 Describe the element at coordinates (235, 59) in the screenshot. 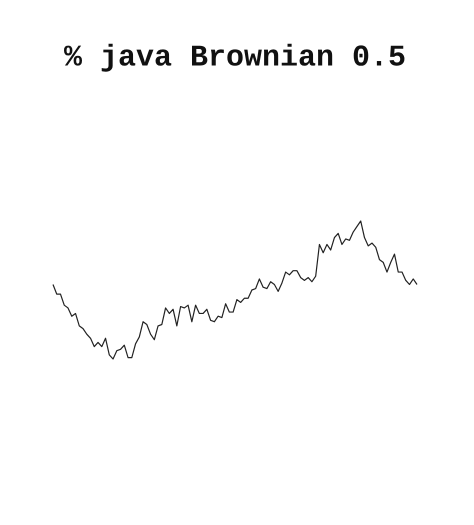

I see `chart-title: % java Brownian 0.5` at that location.